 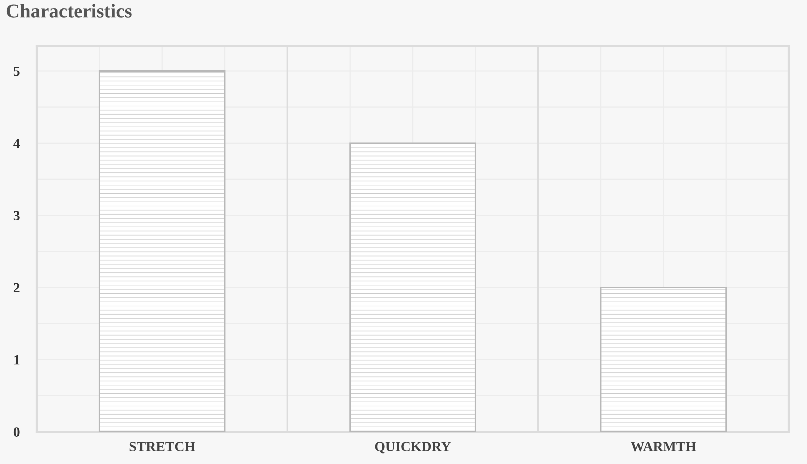 I want to click on x-tick-label: STRETCH, so click(x=163, y=447).